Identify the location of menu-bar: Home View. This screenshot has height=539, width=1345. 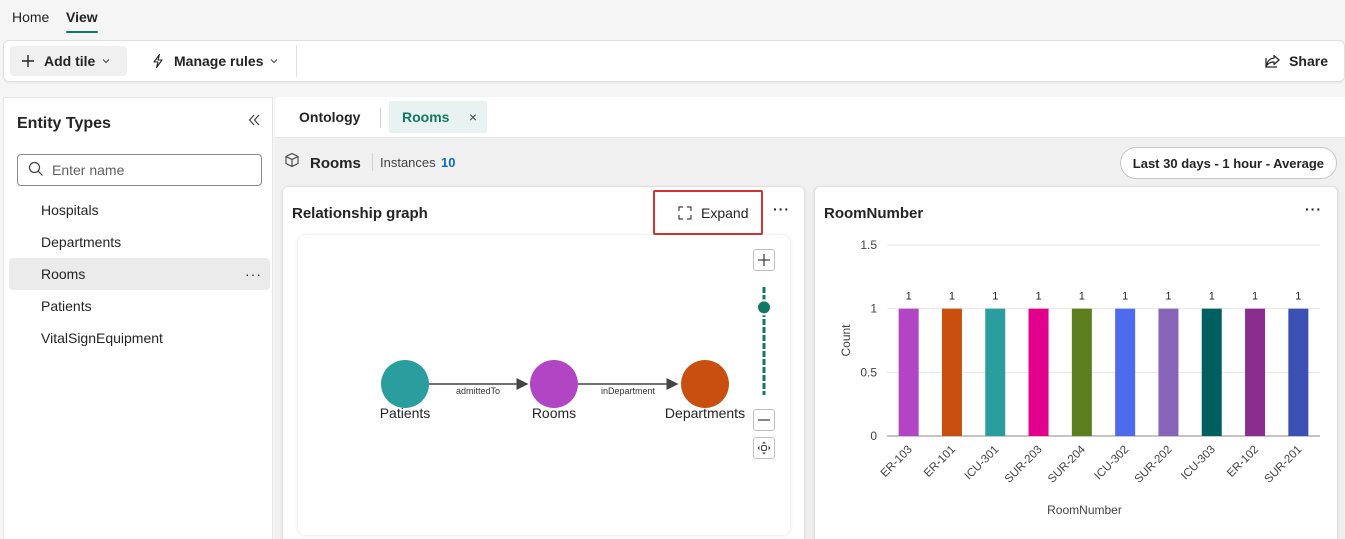
(672, 19).